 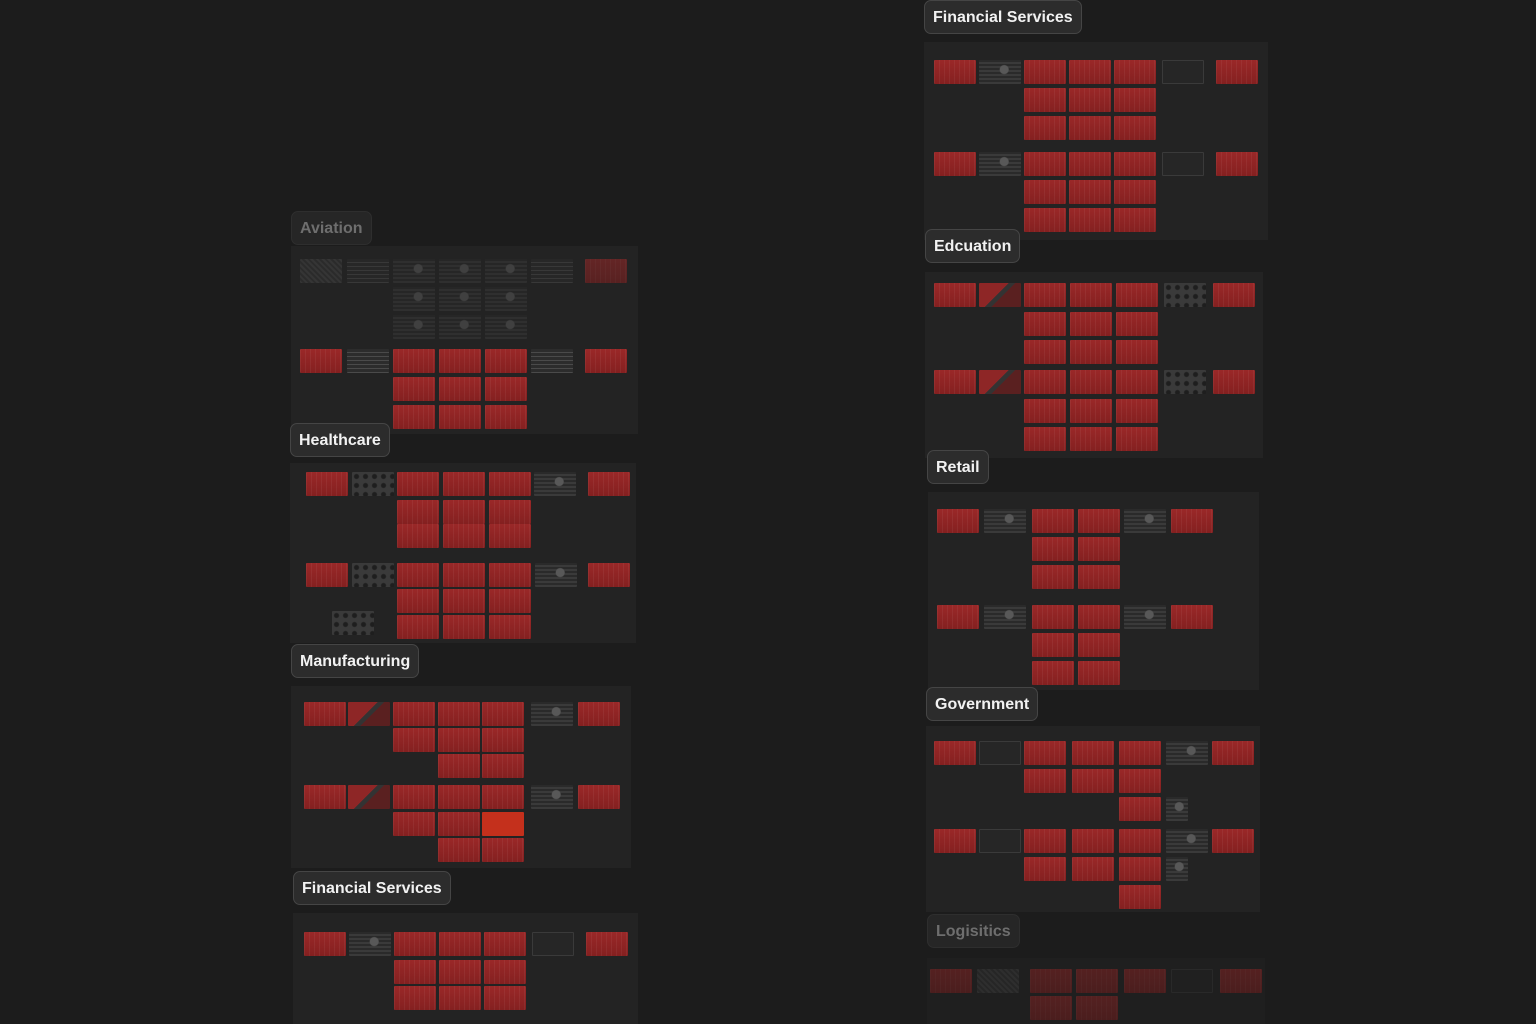 What do you see at coordinates (340, 440) in the screenshot?
I see `section-label-healthcare: Healthcare` at bounding box center [340, 440].